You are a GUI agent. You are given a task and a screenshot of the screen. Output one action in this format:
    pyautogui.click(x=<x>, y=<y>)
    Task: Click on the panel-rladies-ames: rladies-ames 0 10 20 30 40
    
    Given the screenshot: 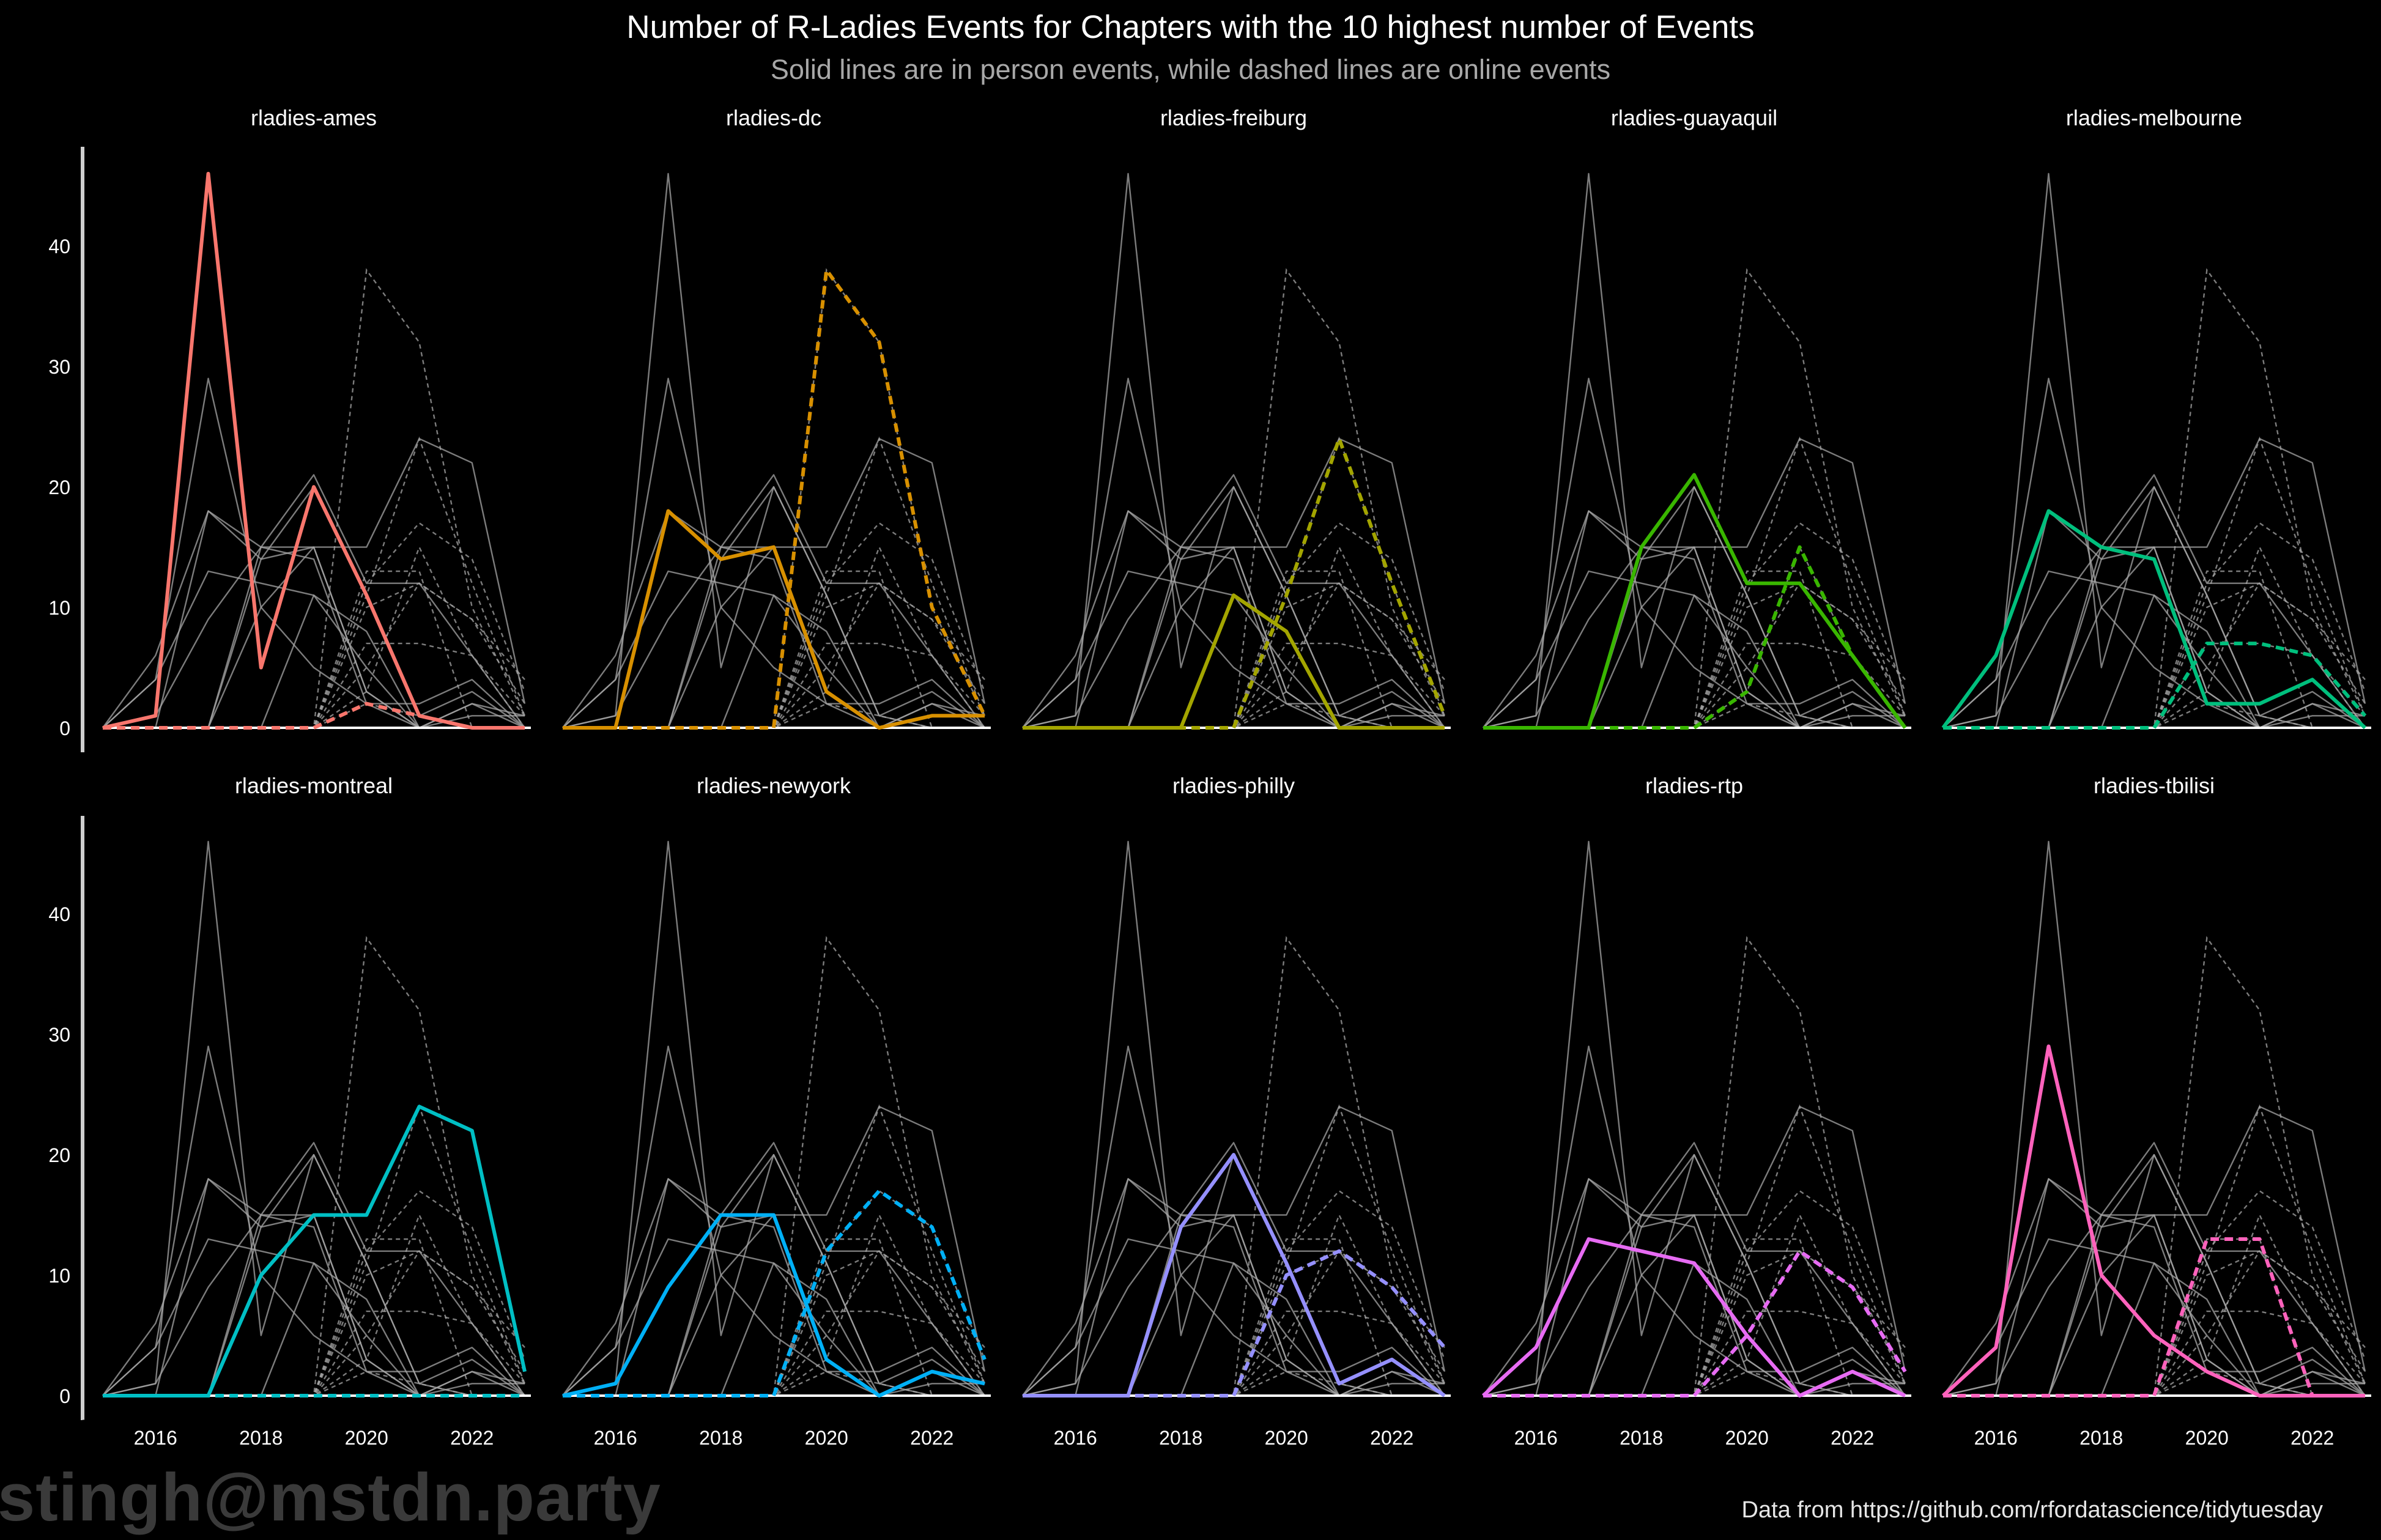 What is the action you would take?
    pyautogui.click(x=289, y=428)
    